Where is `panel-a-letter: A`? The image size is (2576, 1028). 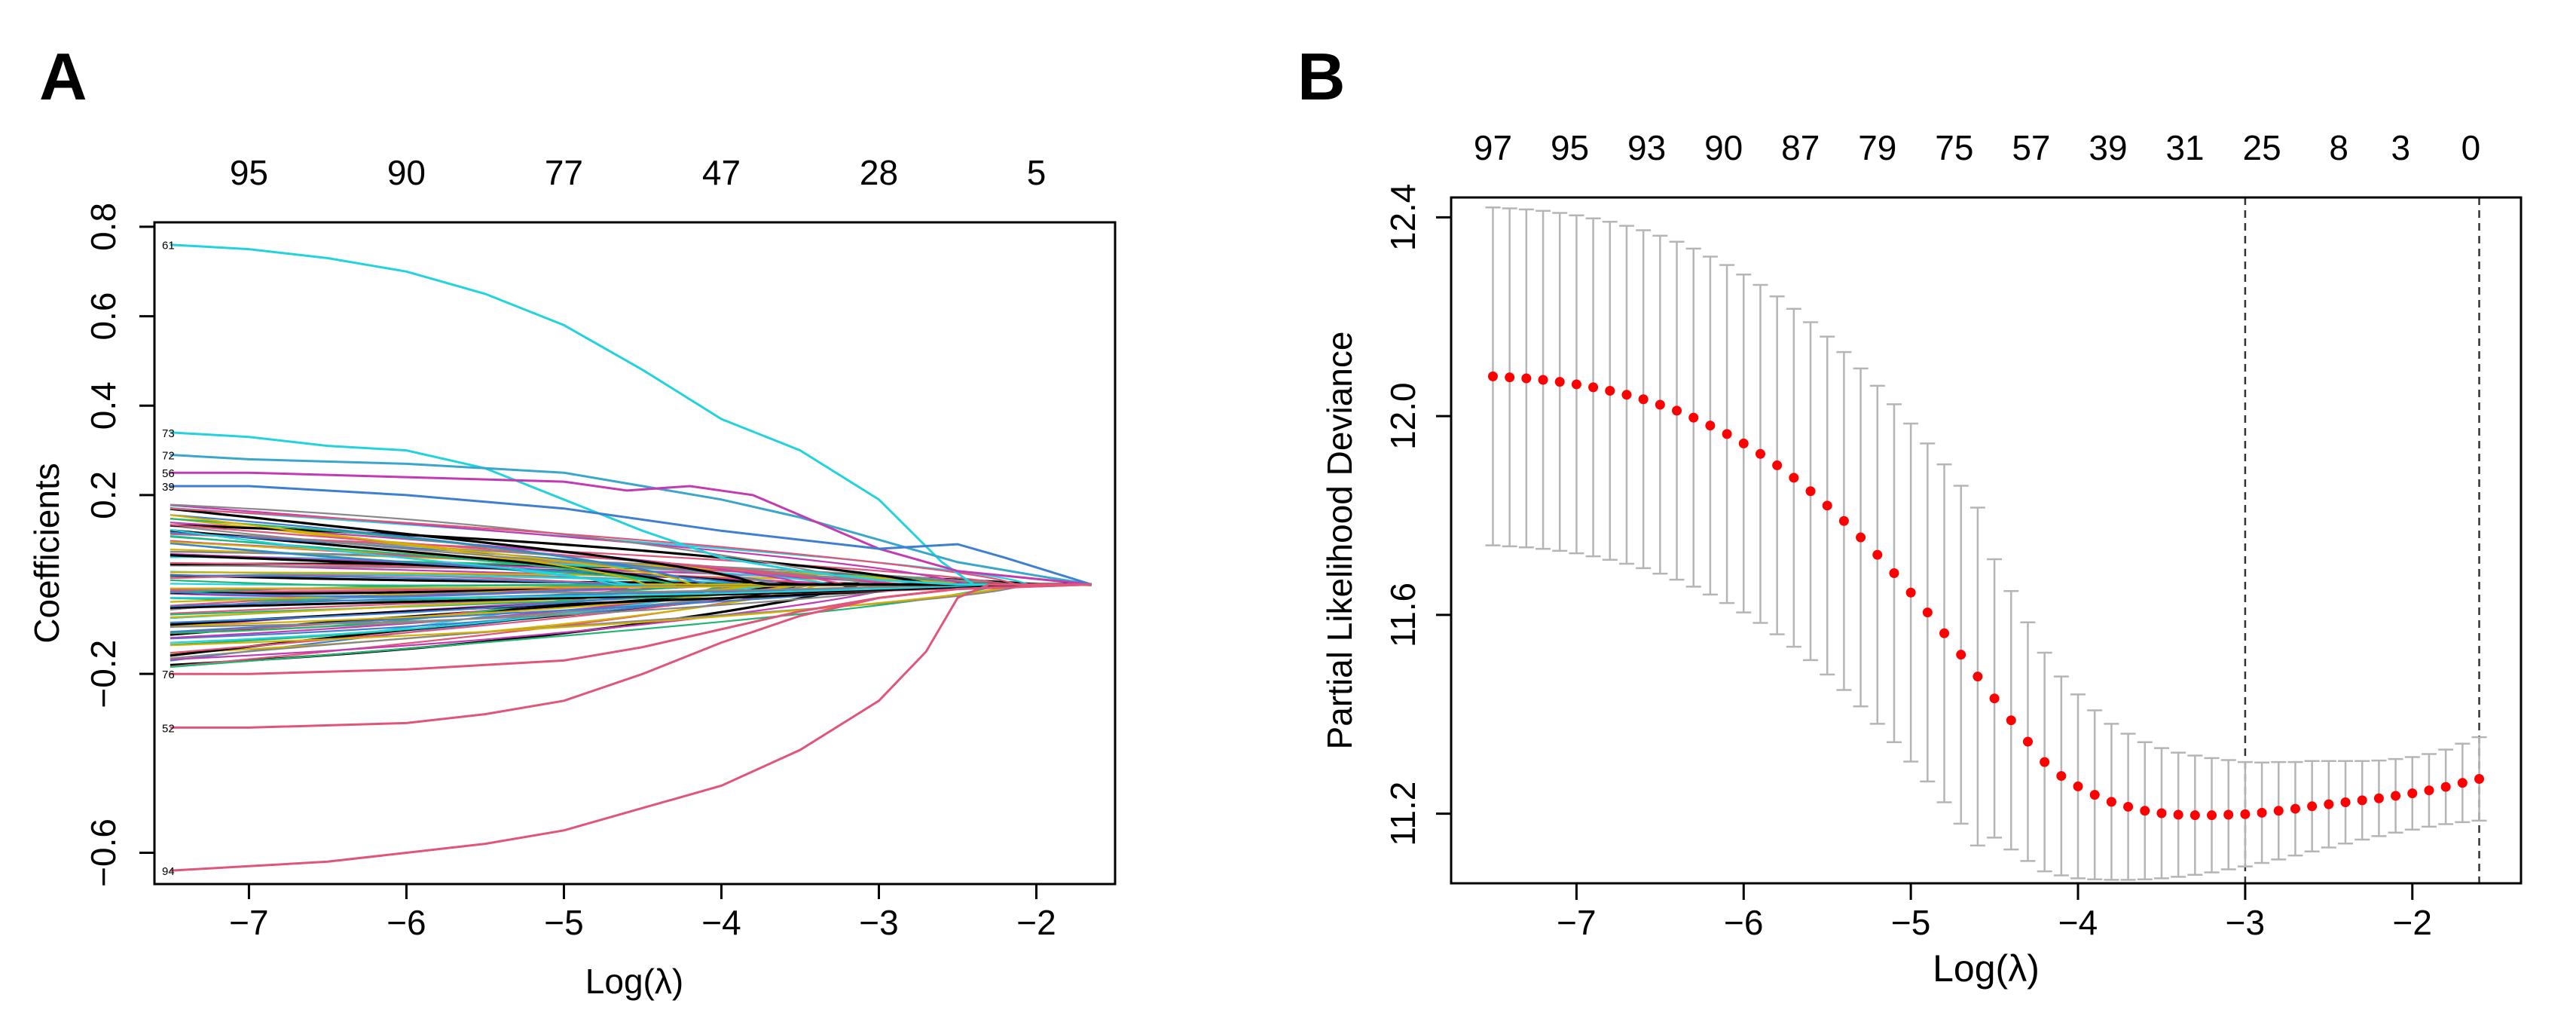
panel-a-letter: A is located at coordinates (63, 76).